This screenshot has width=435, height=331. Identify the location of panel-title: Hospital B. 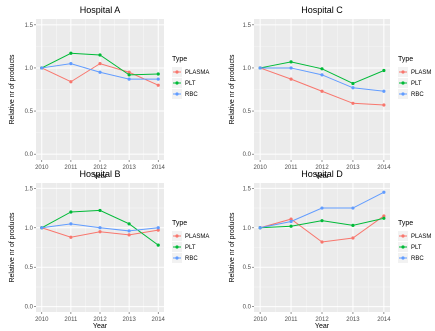
(99, 174).